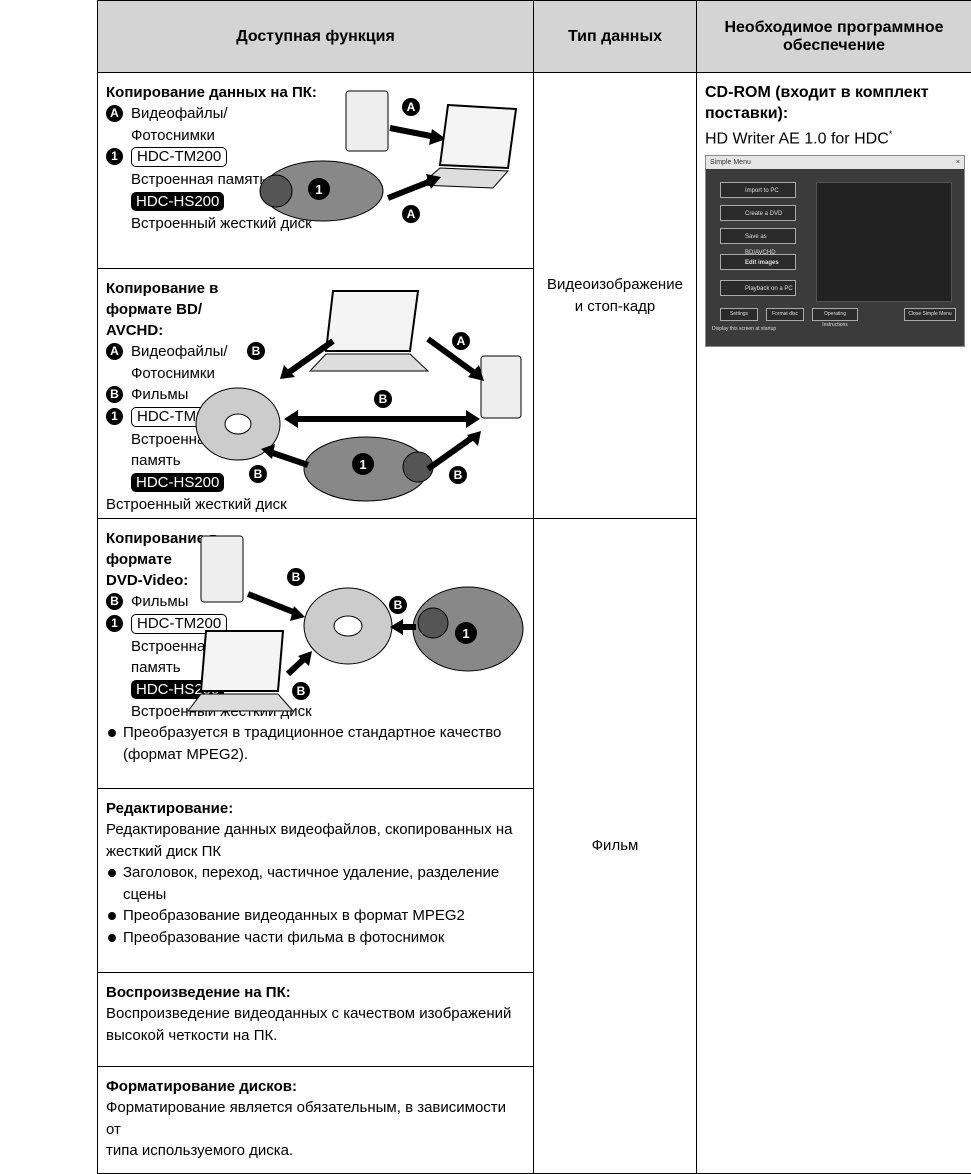 The width and height of the screenshot is (971, 1174). Describe the element at coordinates (315, 36) in the screenshot. I see `header-cell: Доступная функция` at that location.